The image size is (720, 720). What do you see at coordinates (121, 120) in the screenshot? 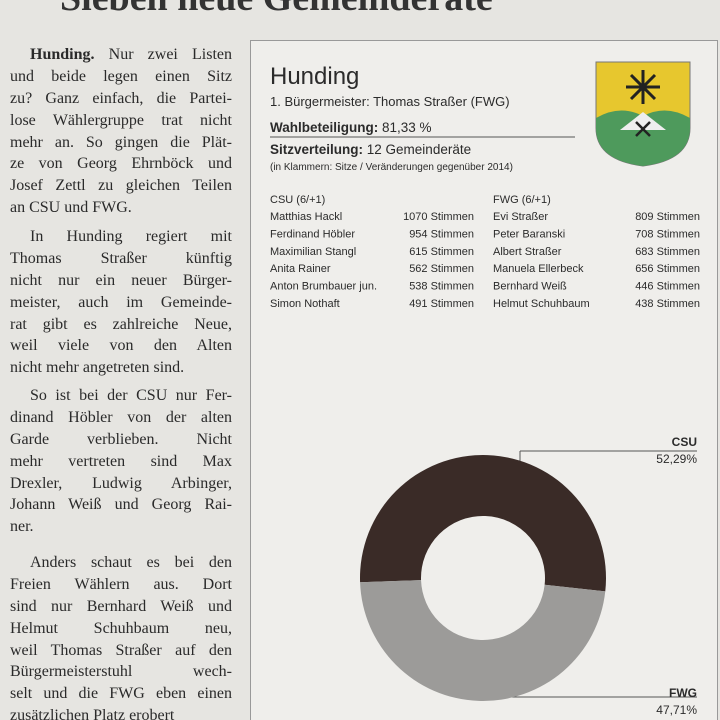
I see `text-line: lose Wählergruppe trat nicht` at bounding box center [121, 120].